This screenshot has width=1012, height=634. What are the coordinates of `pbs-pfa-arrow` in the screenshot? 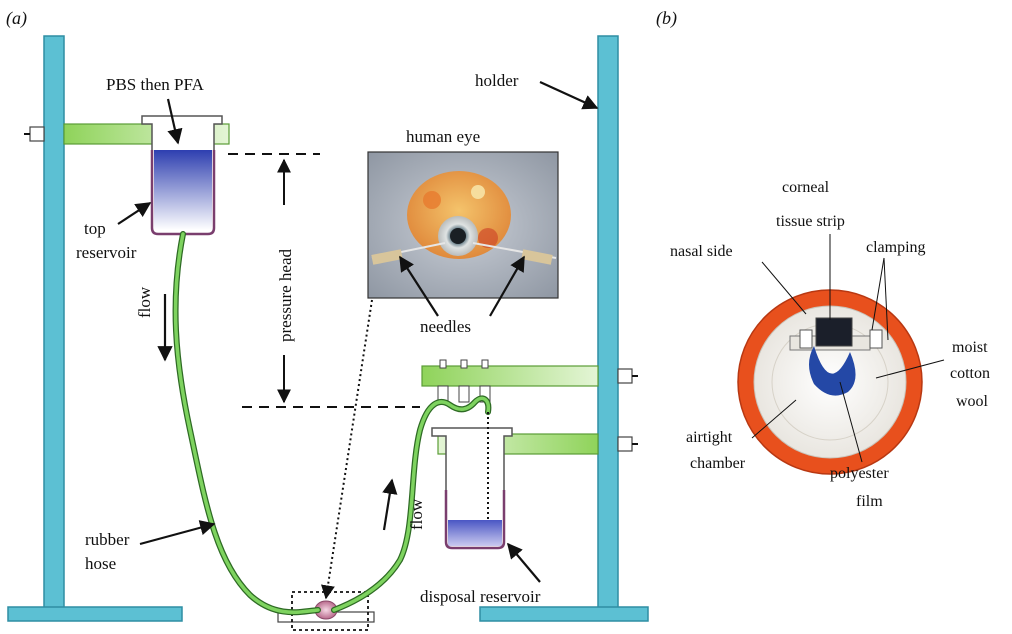 It's located at (174, 121).